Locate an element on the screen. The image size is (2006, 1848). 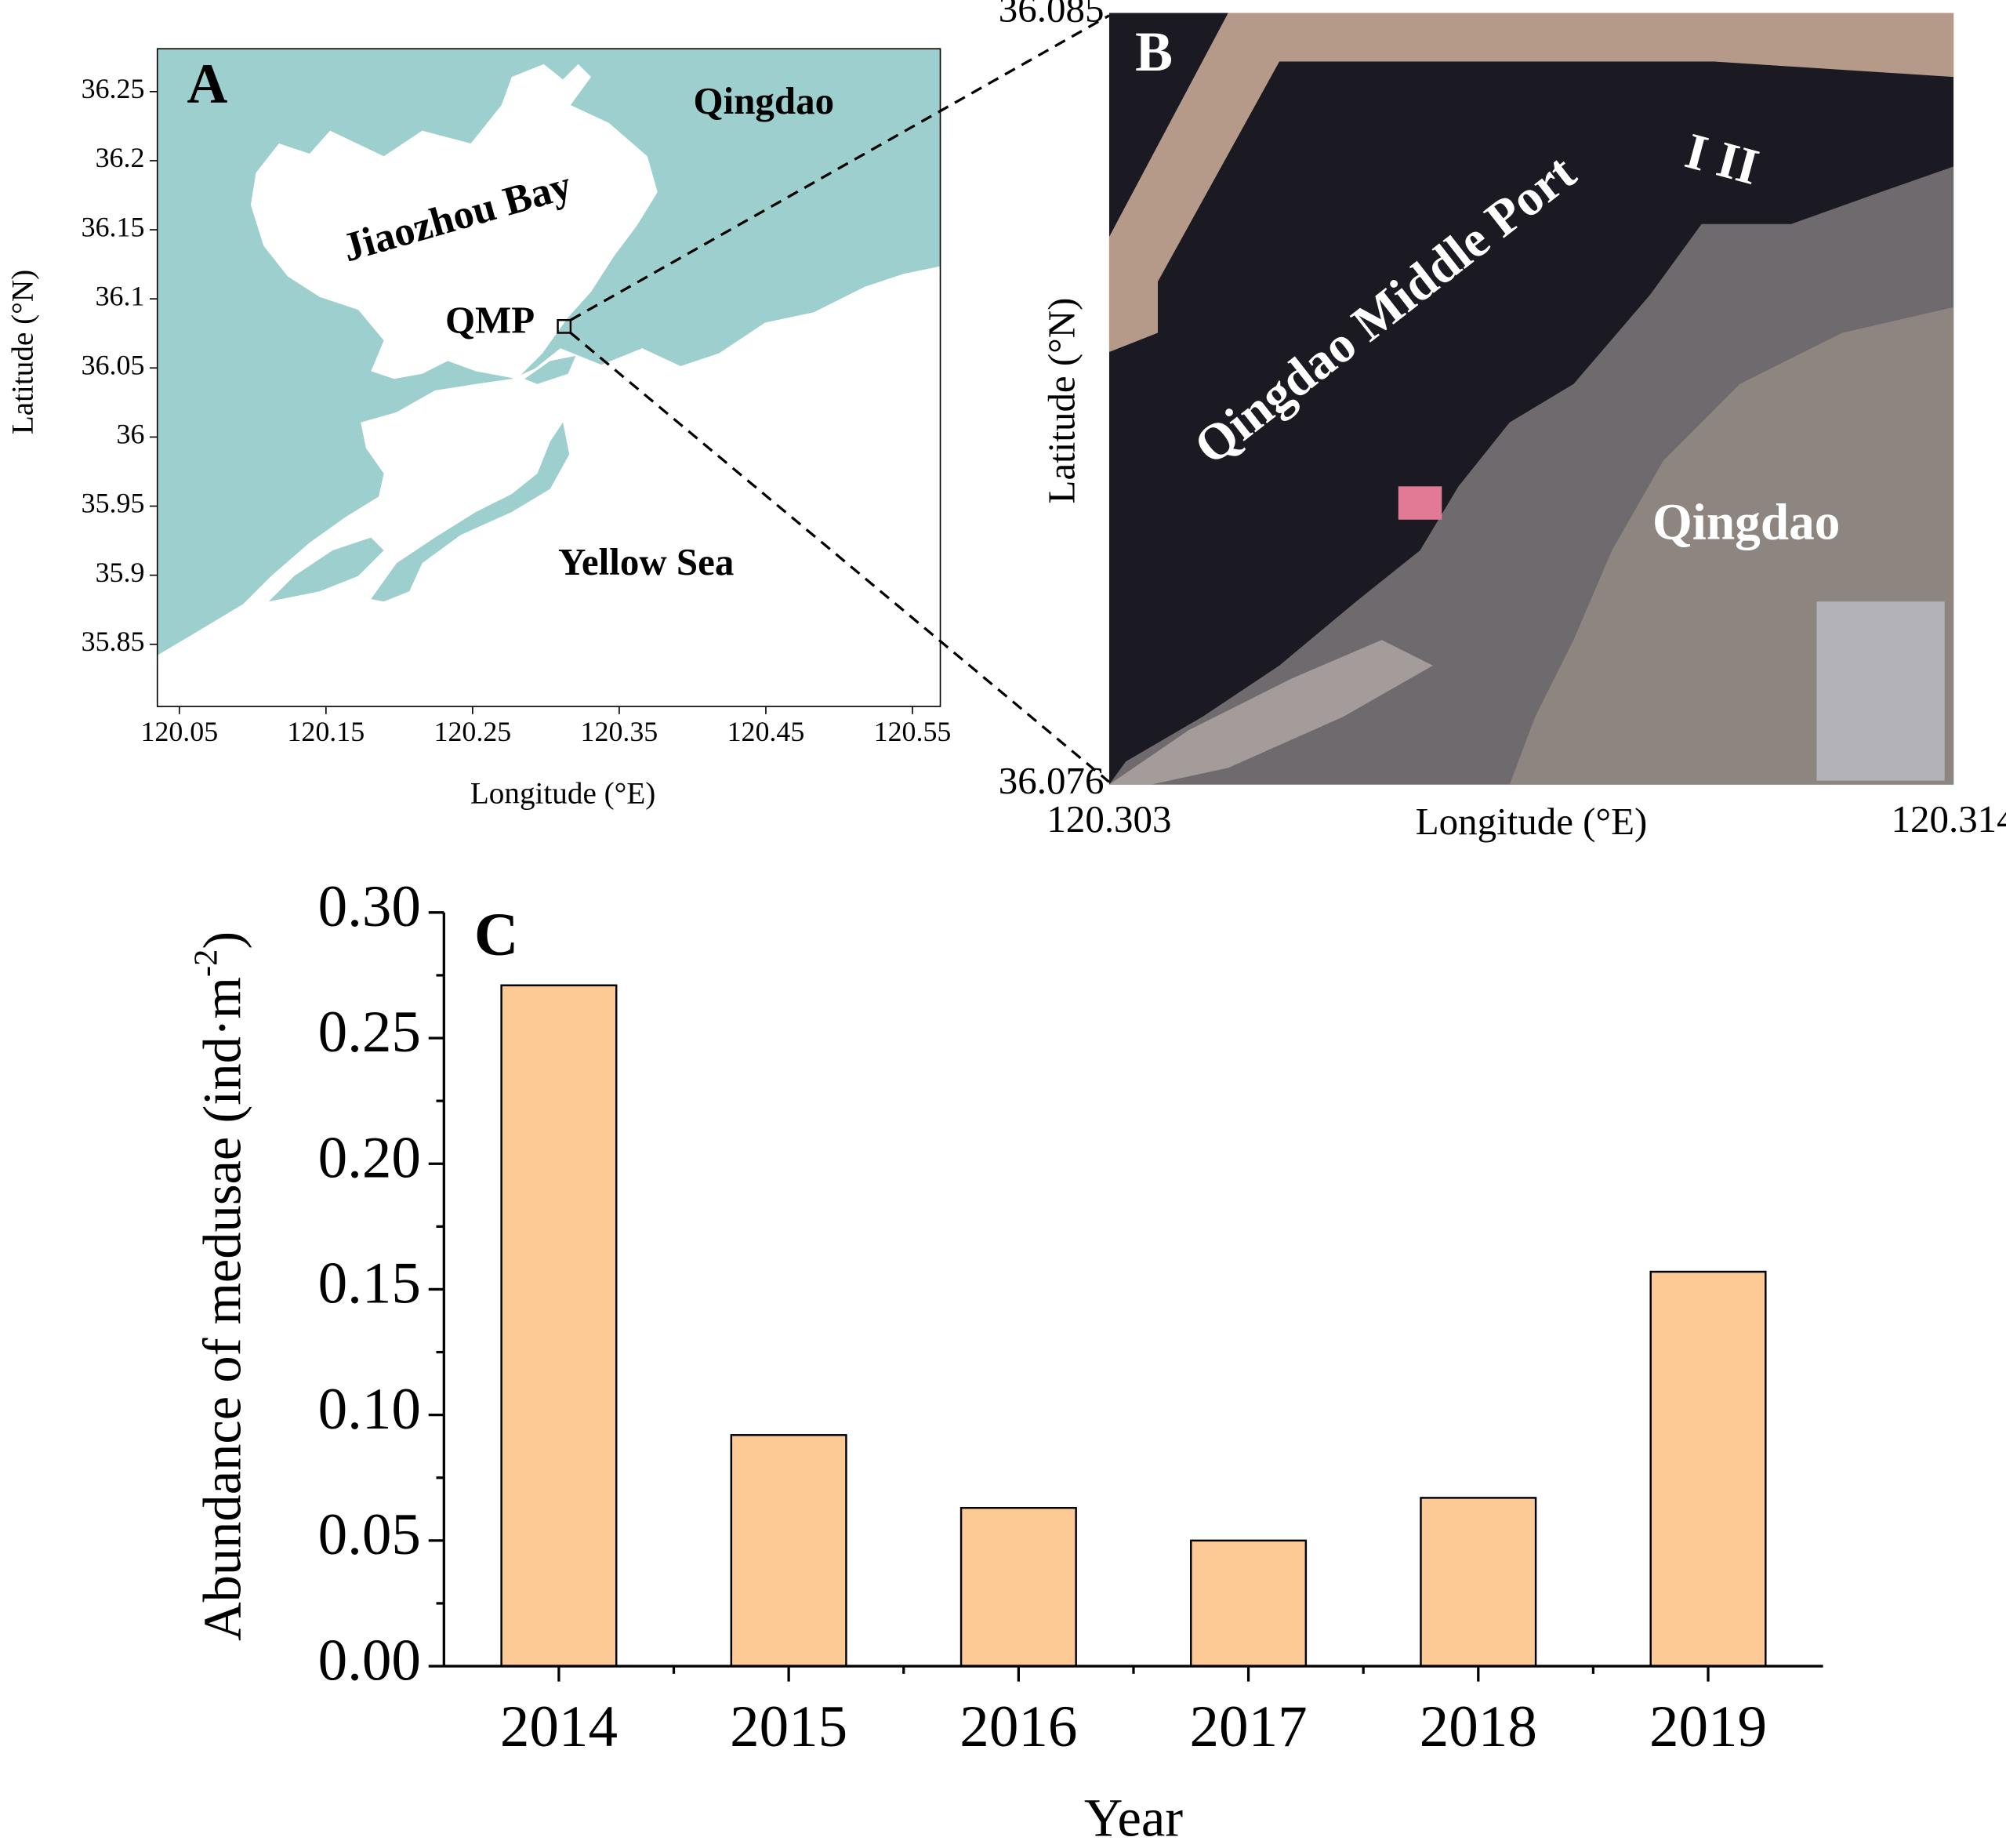
x-tick-label: 120.45 is located at coordinates (766, 731).